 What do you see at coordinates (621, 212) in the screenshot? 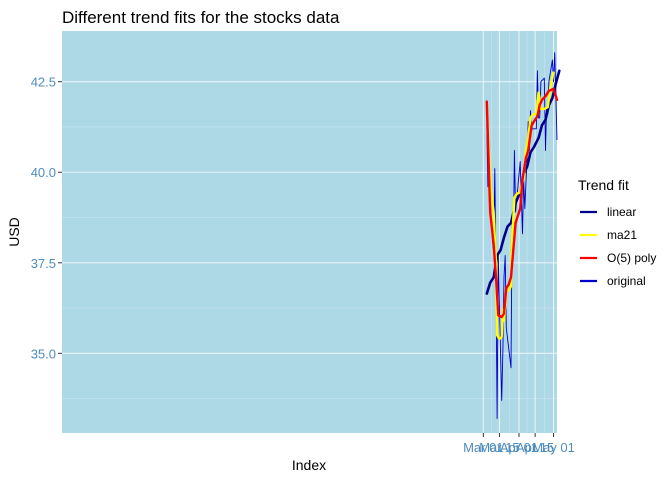
I see `legend-label-linear: linear` at bounding box center [621, 212].